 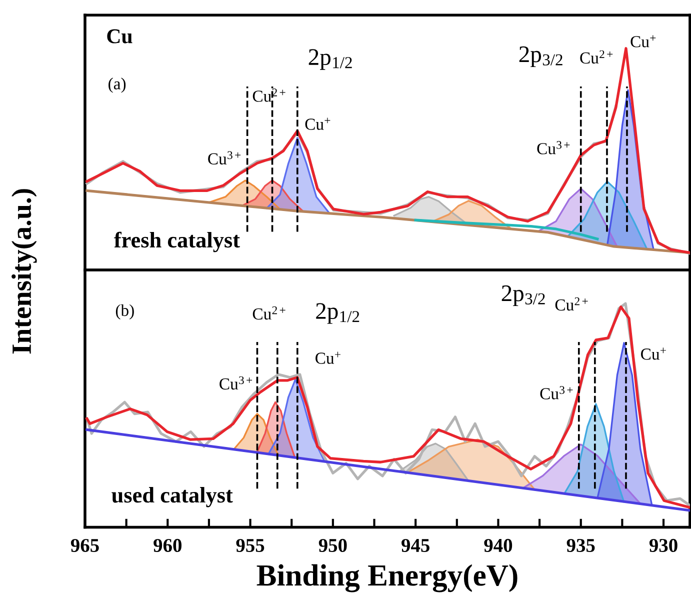 I want to click on x-axis-title: Binding Energy(eV), so click(x=387, y=578).